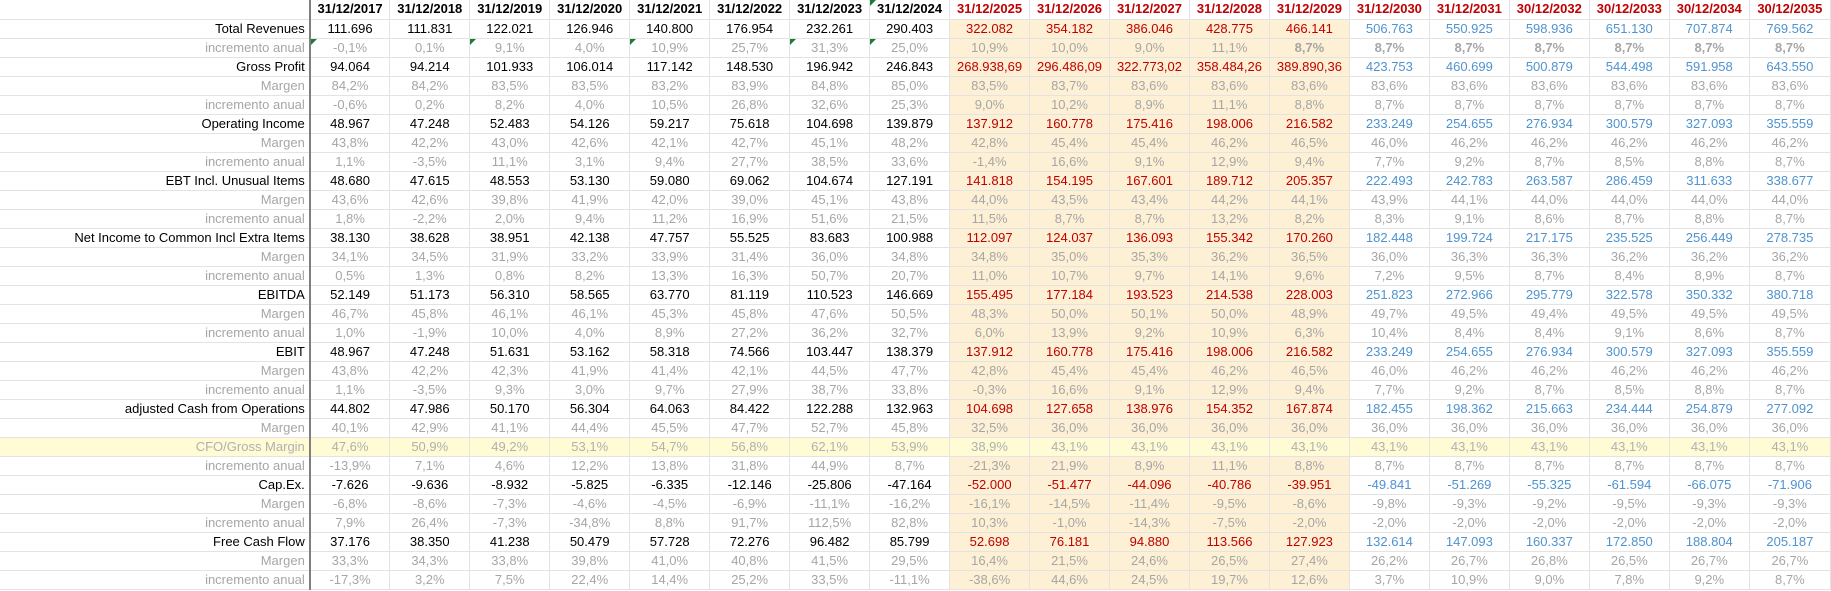 This screenshot has width=1831, height=591. I want to click on data-cell: 83,7%, so click(1069, 86).